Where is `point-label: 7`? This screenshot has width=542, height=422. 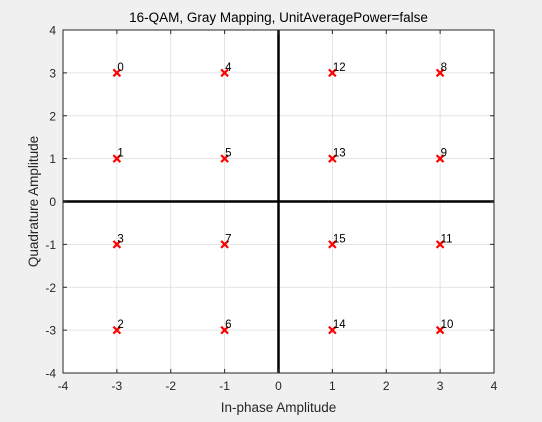
point-label: 7 is located at coordinates (228, 239).